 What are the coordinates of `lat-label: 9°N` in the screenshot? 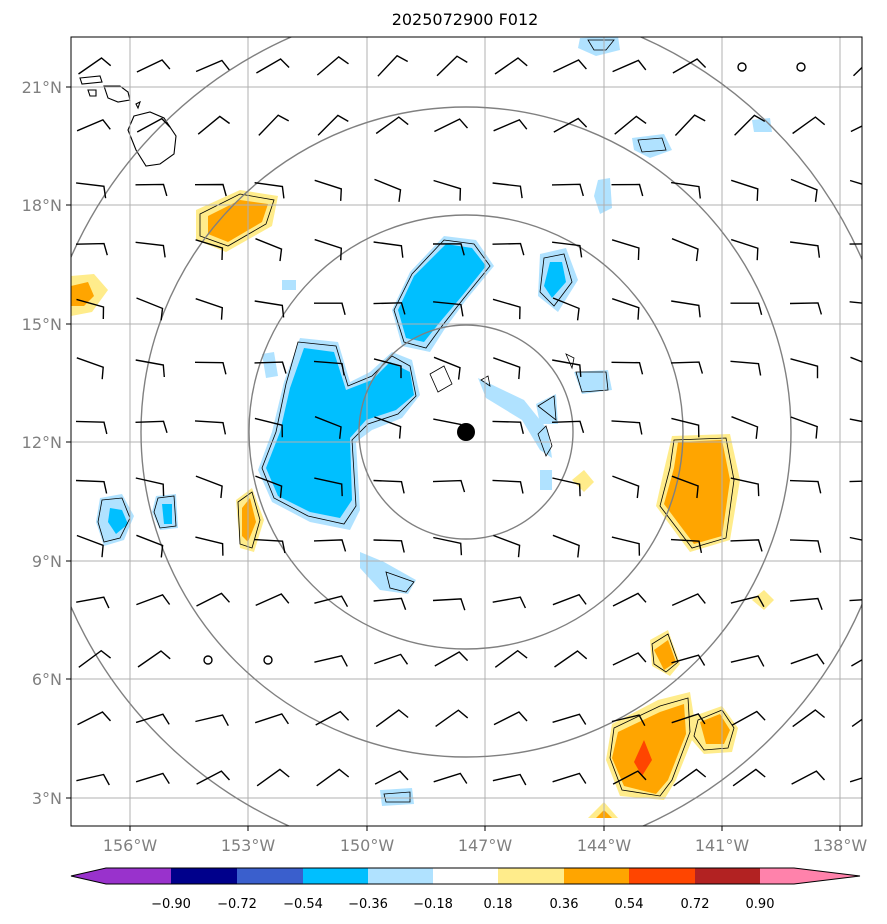 It's located at (47, 561).